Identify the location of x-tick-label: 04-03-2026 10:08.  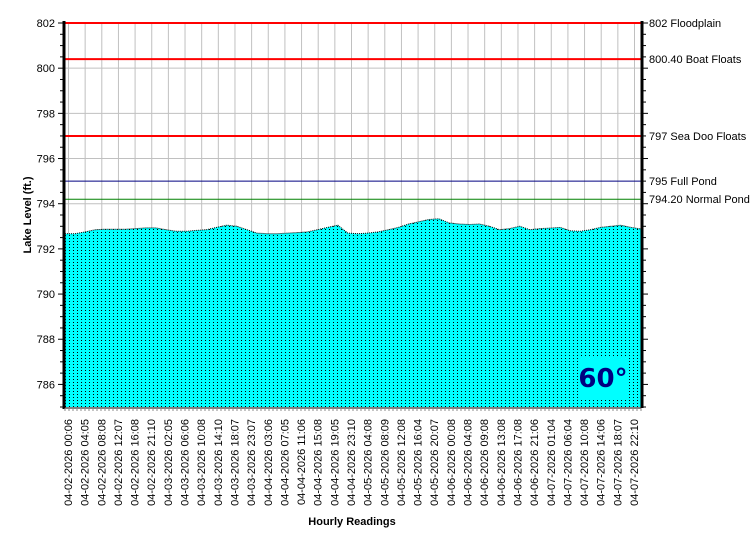
(202, 462).